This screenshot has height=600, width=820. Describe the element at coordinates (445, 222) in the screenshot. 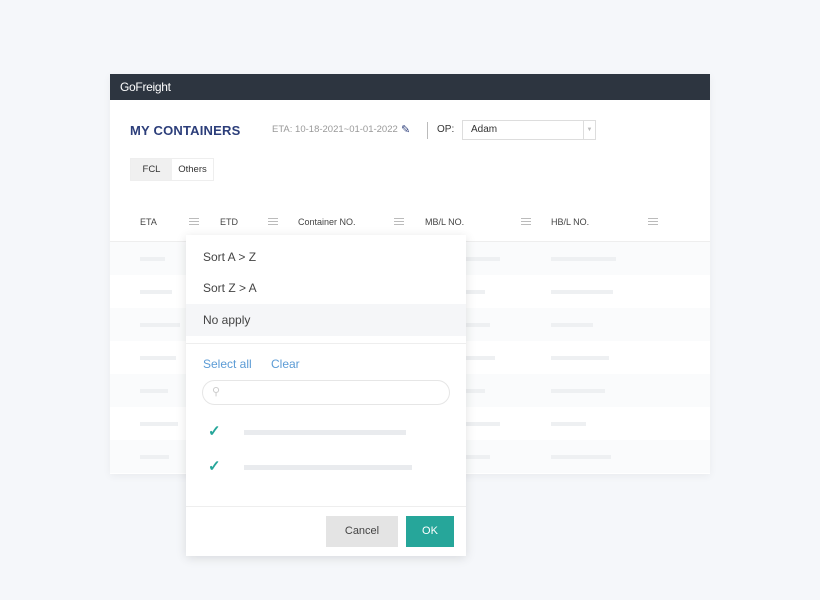

I see `column-header-mbl-no: MB/L NO.` at that location.